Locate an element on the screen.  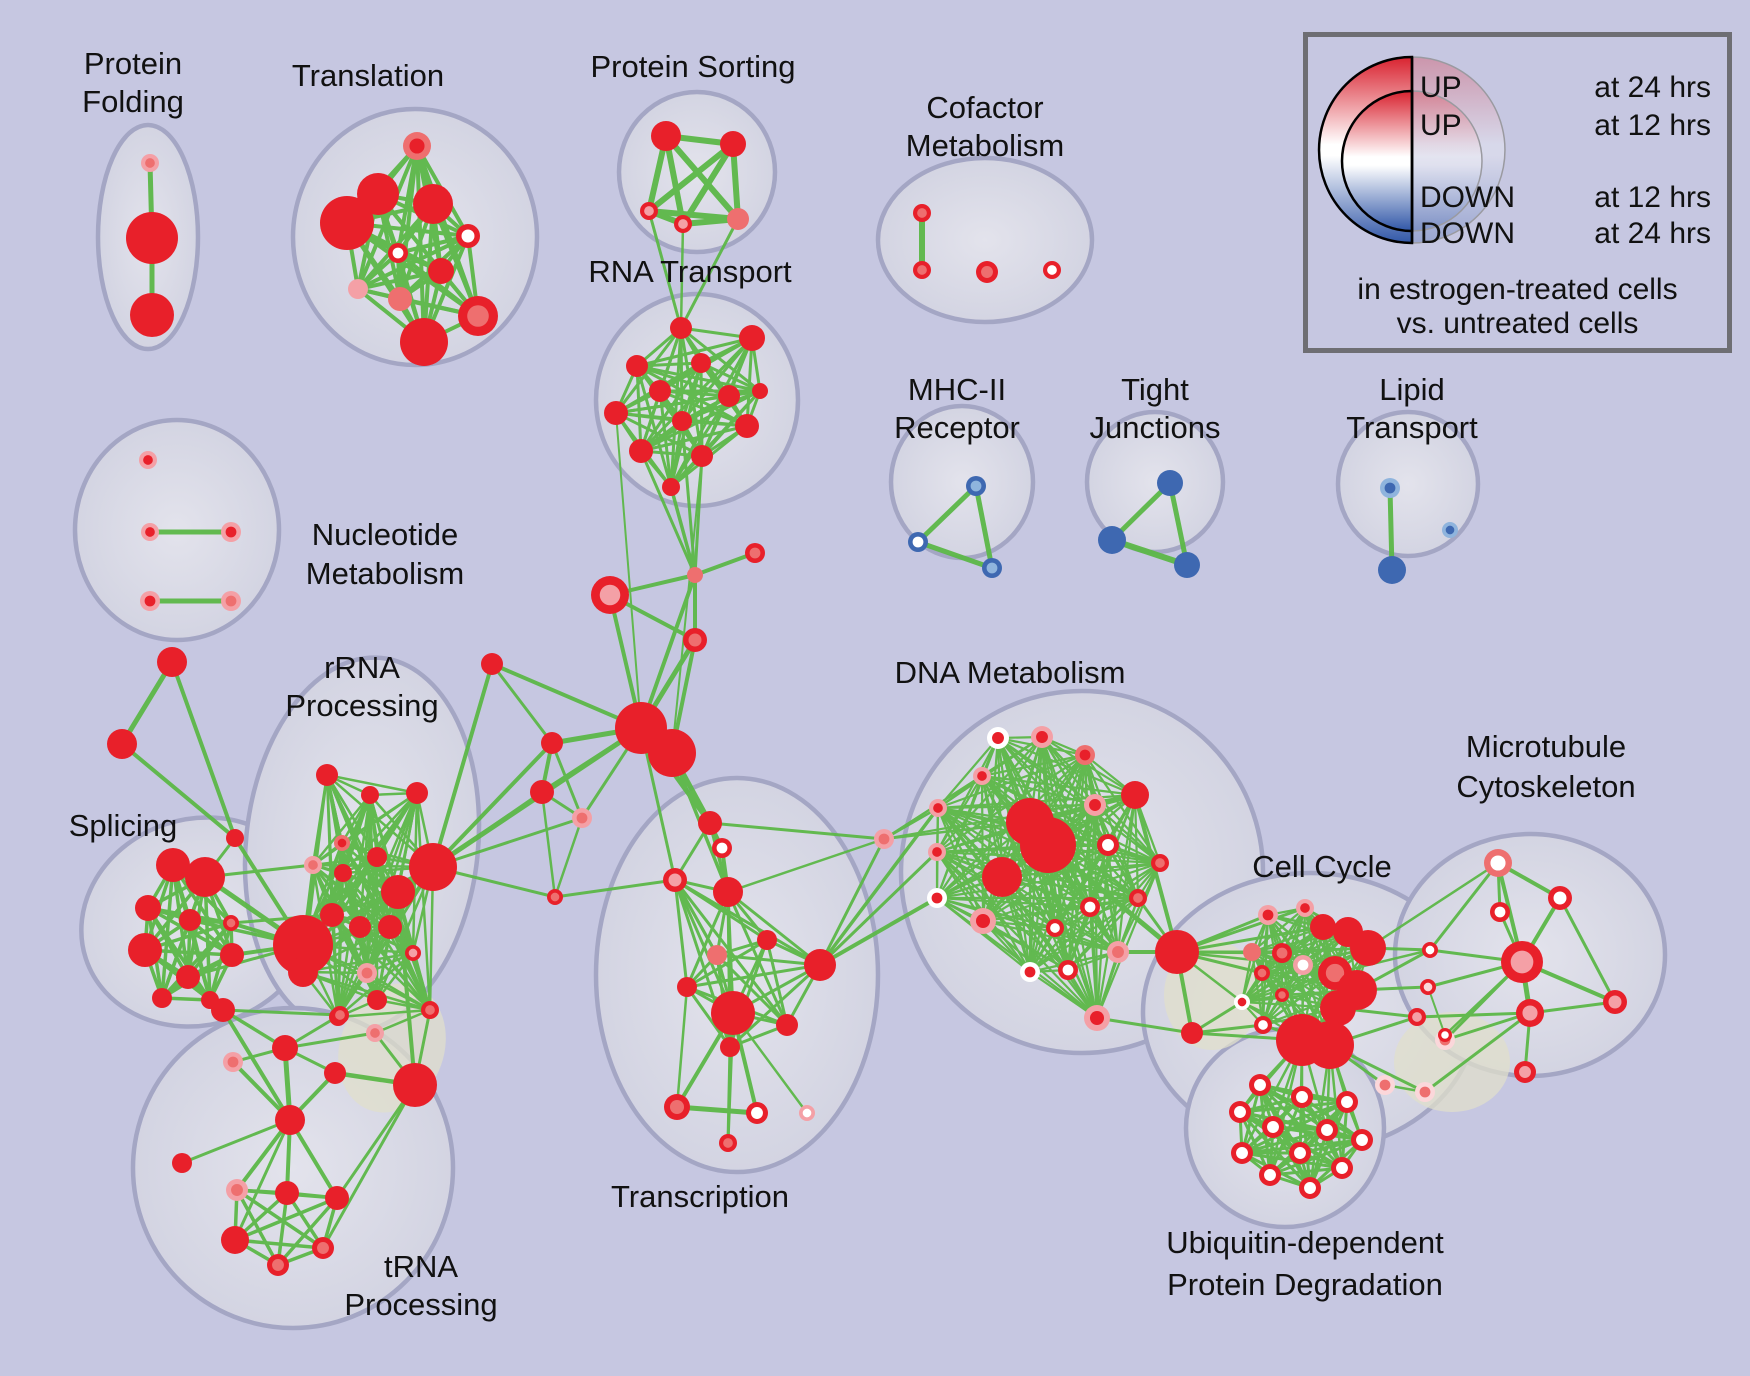
cluster-label-translation: Translation is located at coordinates (368, 75).